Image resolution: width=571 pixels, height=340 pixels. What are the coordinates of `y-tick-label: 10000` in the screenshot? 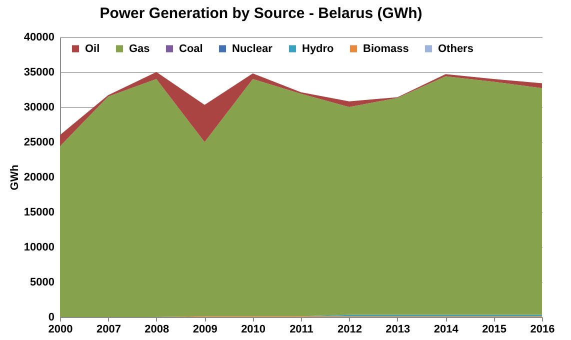 It's located at (39, 248).